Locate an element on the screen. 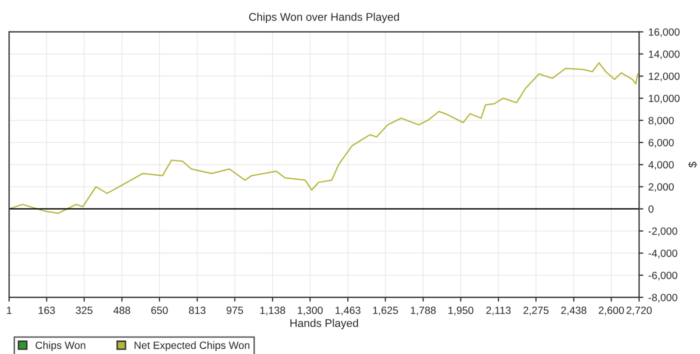 The height and width of the screenshot is (354, 700). y-tick-label: 10,000 is located at coordinates (664, 99).